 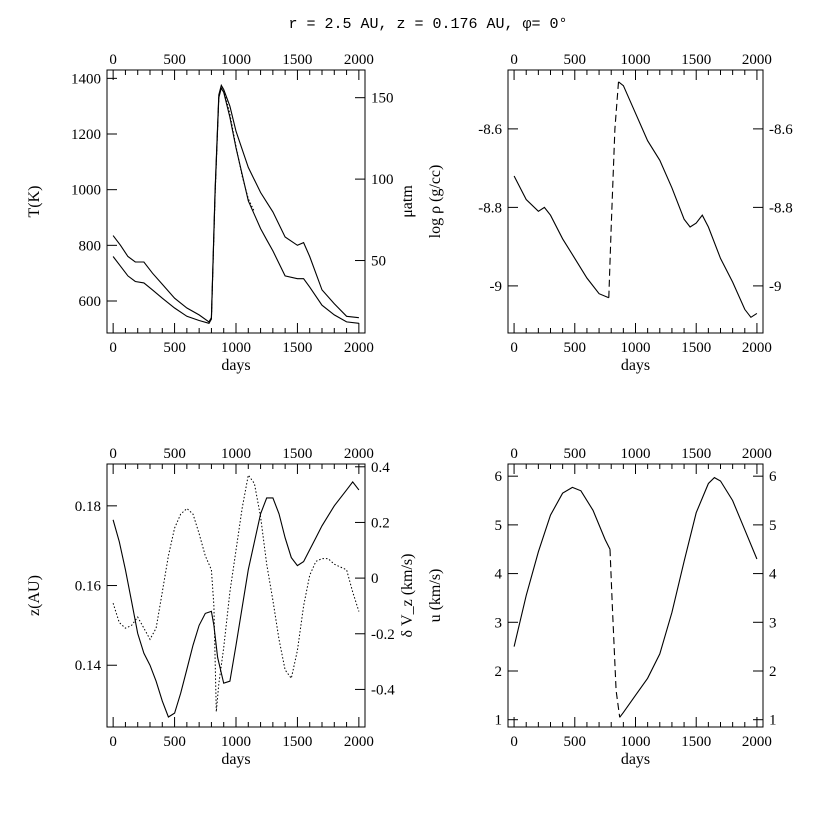 What do you see at coordinates (90, 302) in the screenshot?
I see `y-tick-label: 600` at bounding box center [90, 302].